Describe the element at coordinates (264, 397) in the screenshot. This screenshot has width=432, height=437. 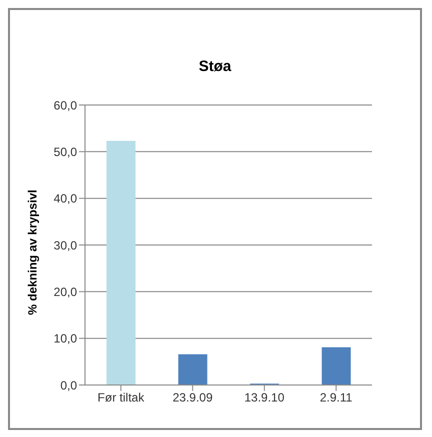
I see `x-tick-label: 13.9.10` at that location.